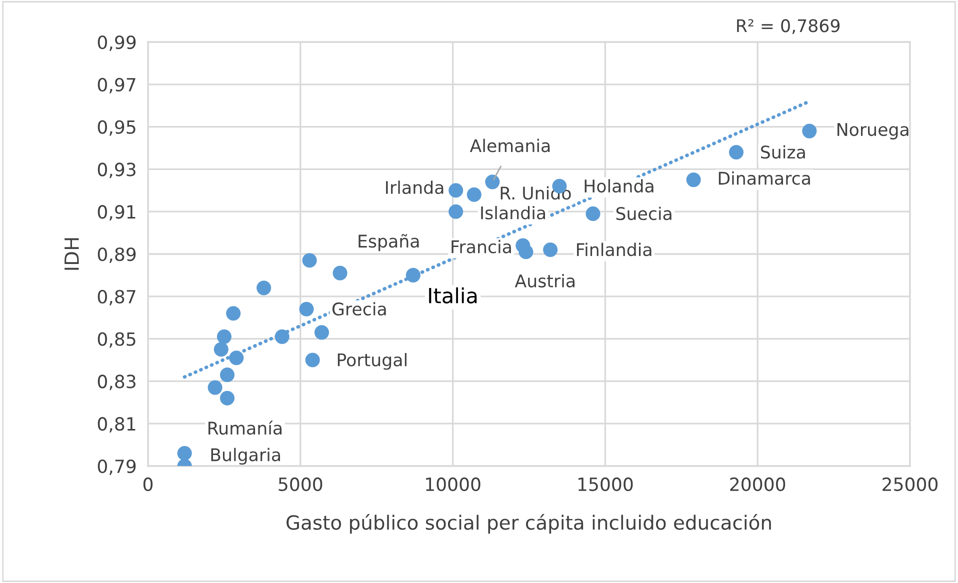 The image size is (958, 583). What do you see at coordinates (372, 361) in the screenshot?
I see `annotation: Portugal` at bounding box center [372, 361].